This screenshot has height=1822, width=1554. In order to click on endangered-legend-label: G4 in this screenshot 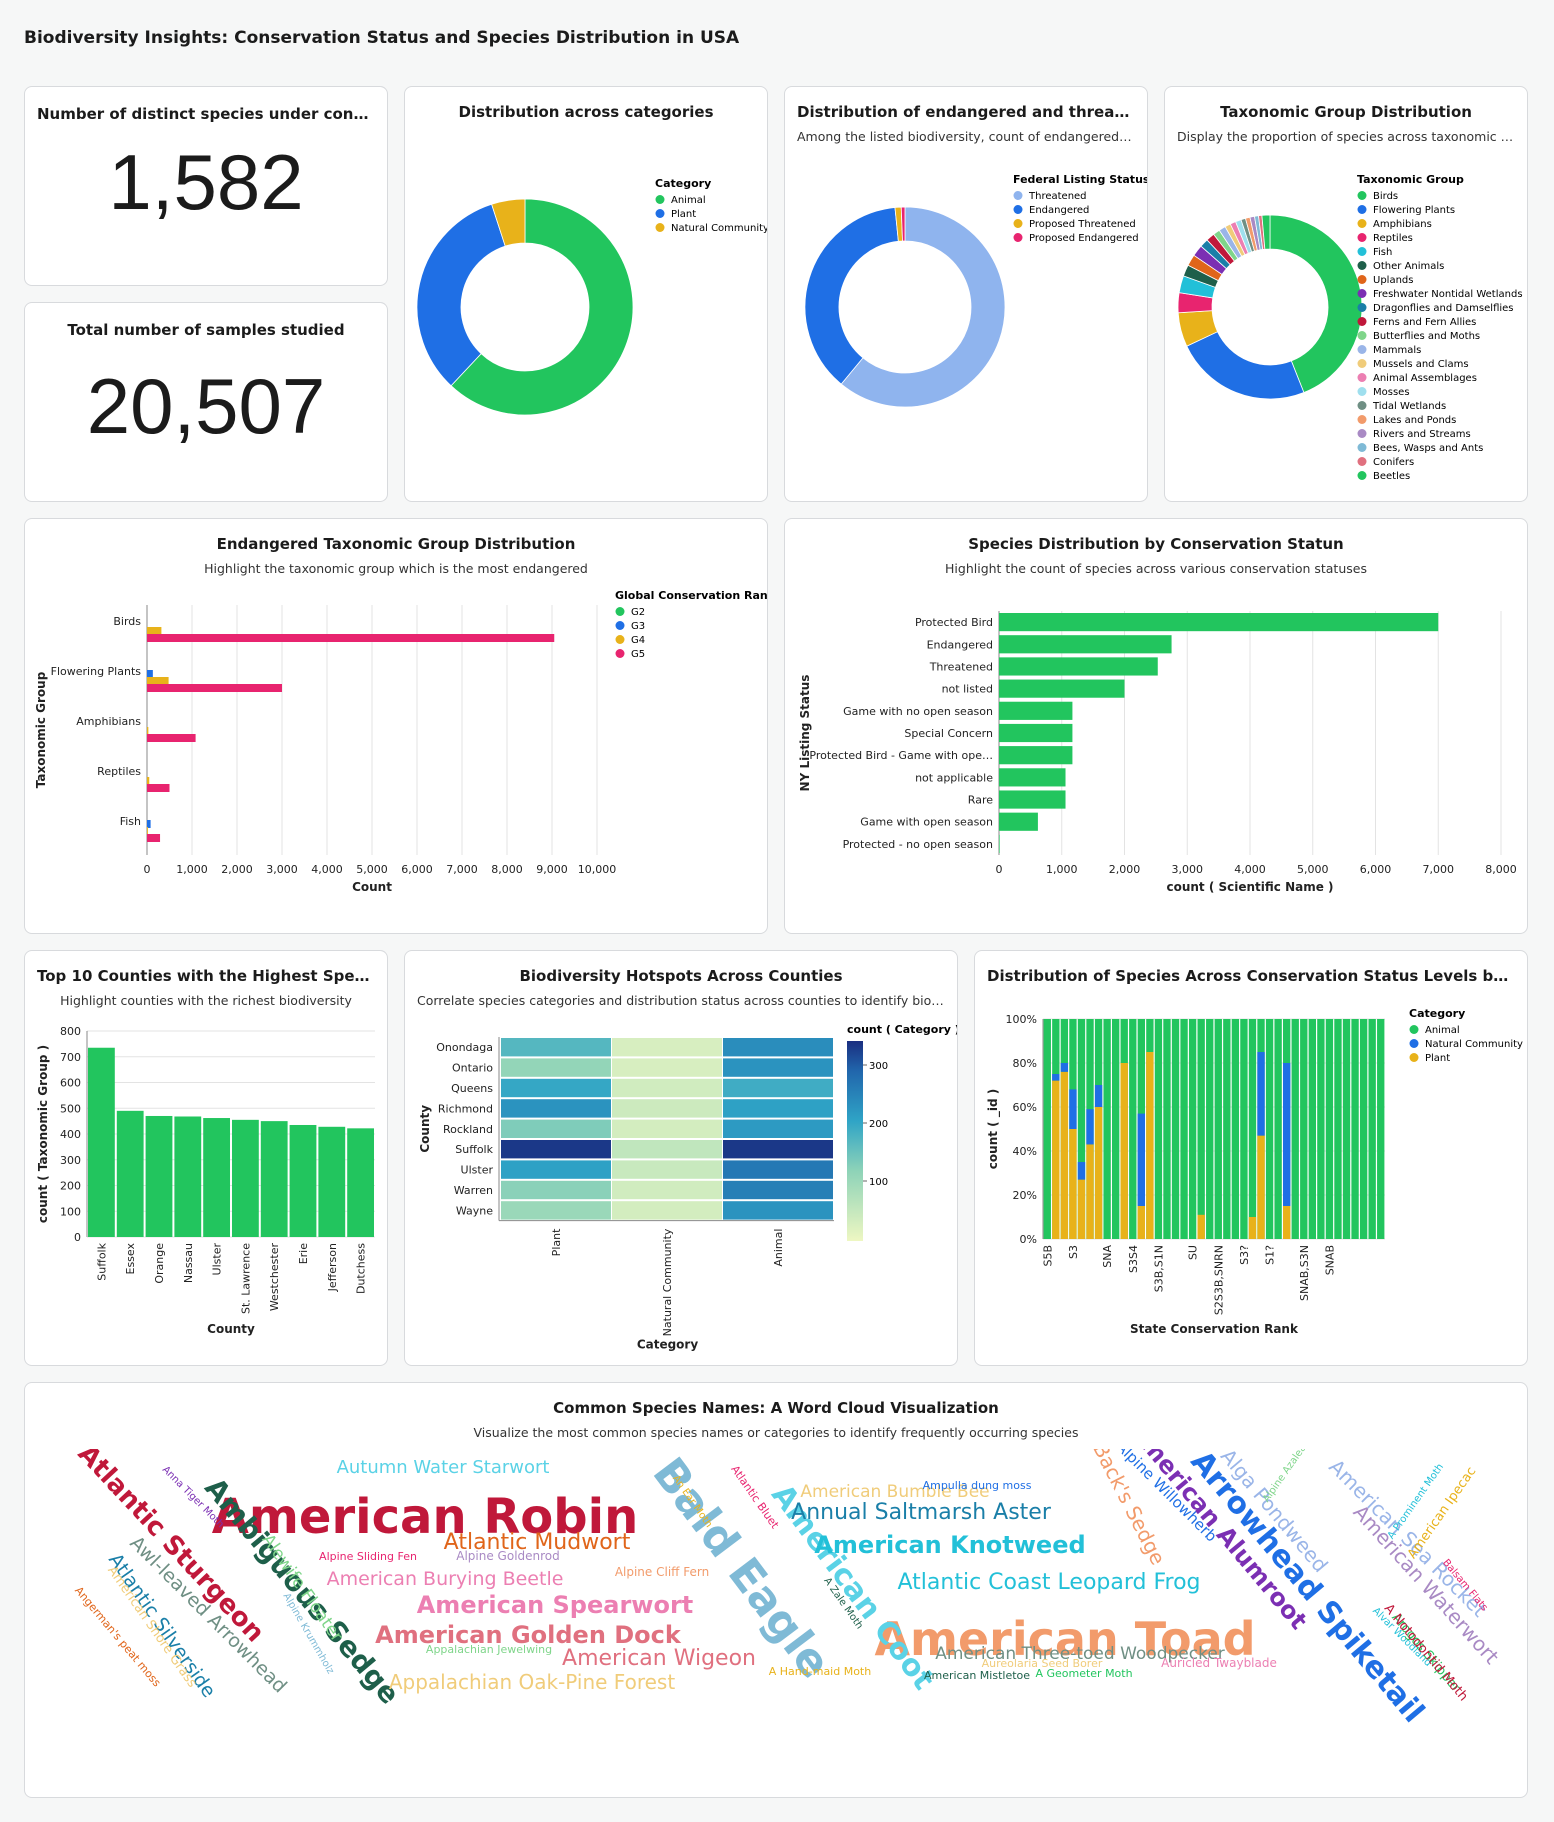, I will do `click(638, 640)`.